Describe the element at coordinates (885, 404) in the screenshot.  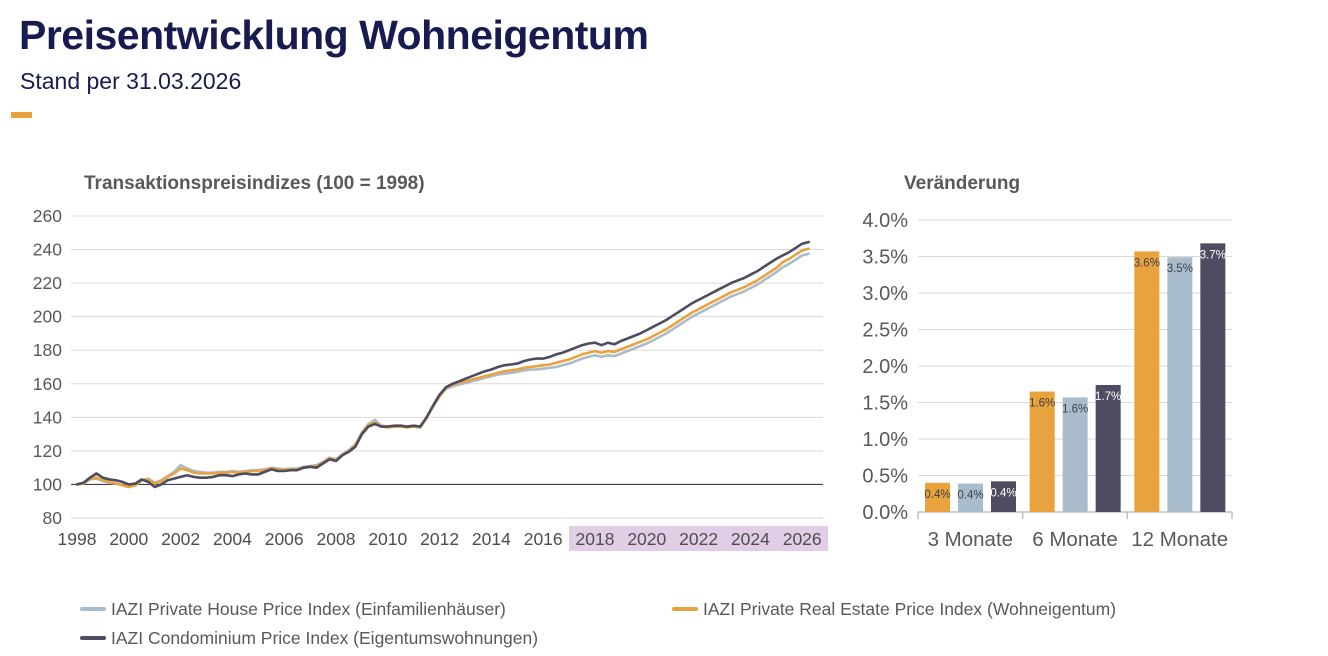
I see `y-axis-tick-label: 1.5%` at that location.